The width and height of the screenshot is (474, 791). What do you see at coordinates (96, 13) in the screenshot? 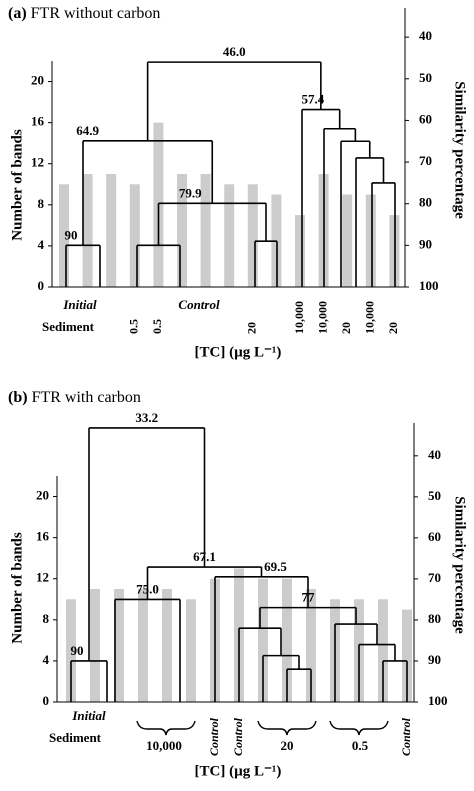
I see `title-text: FTR without carbon` at bounding box center [96, 13].